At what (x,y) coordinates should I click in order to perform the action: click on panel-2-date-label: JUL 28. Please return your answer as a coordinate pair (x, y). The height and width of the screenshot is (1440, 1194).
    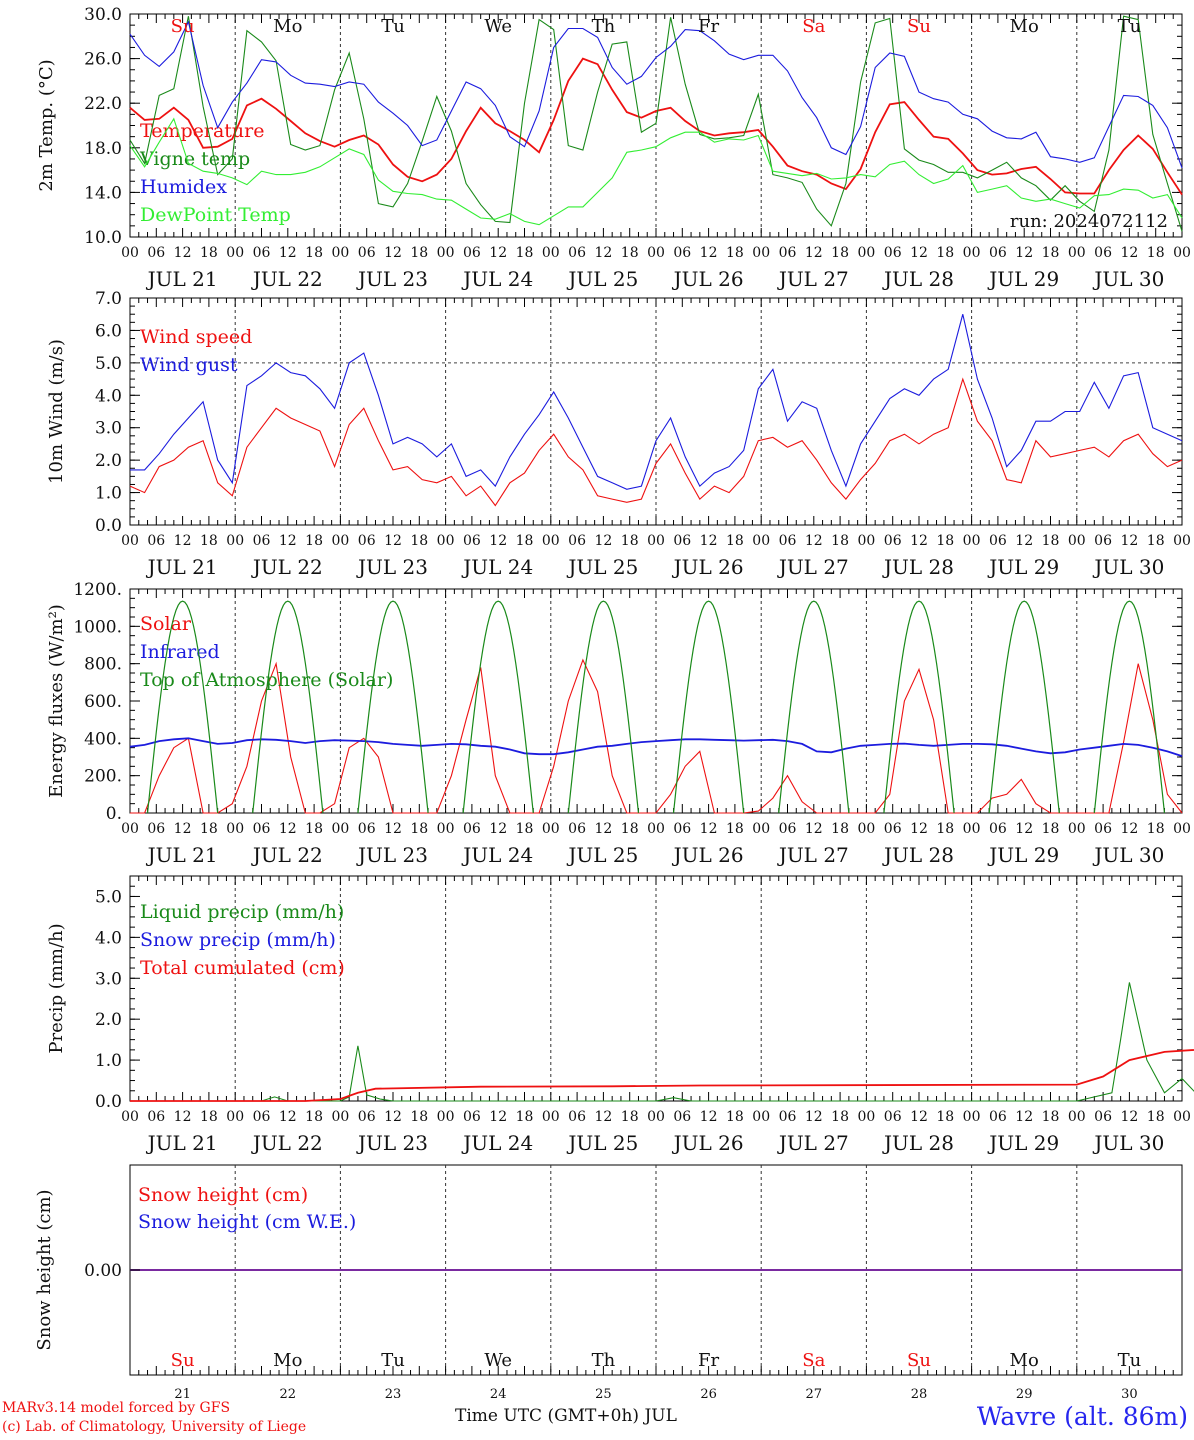
    Looking at the image, I should click on (918, 567).